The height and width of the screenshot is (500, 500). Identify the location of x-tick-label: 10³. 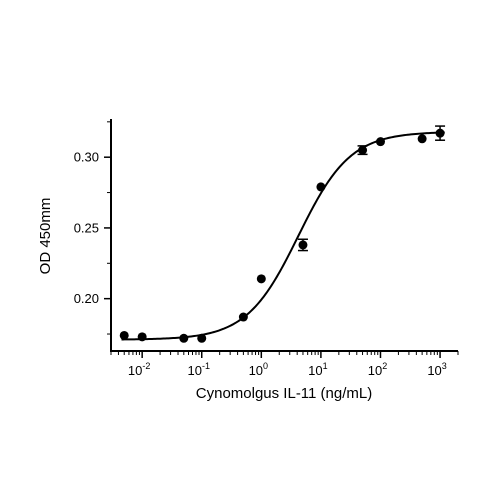
(436, 369).